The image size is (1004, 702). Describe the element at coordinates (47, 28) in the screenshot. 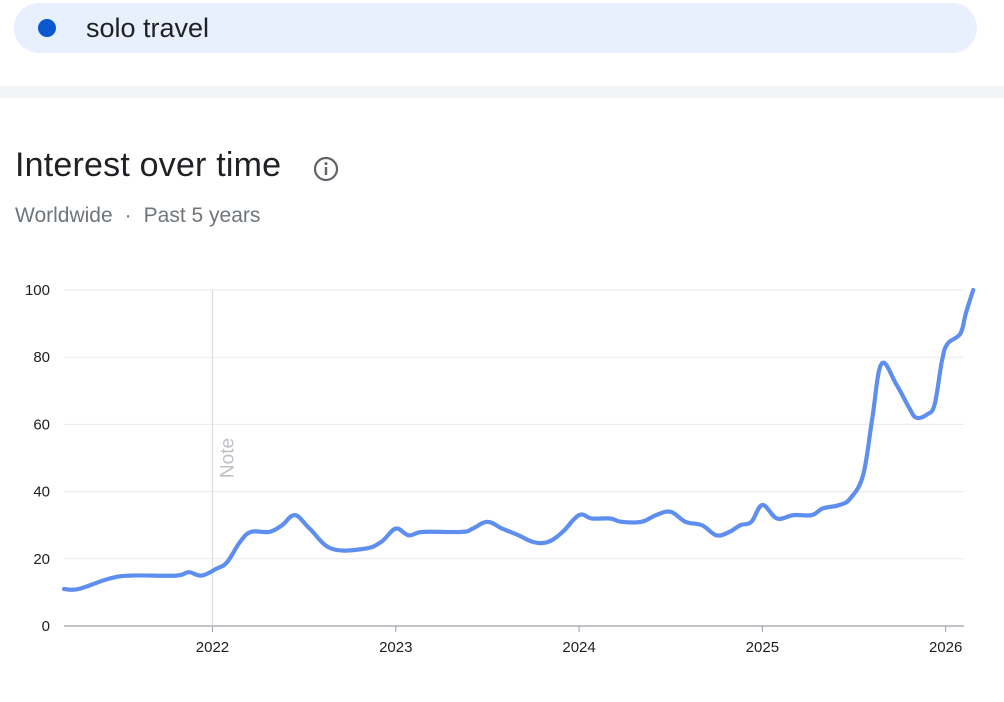

I see `series-color-dot` at that location.